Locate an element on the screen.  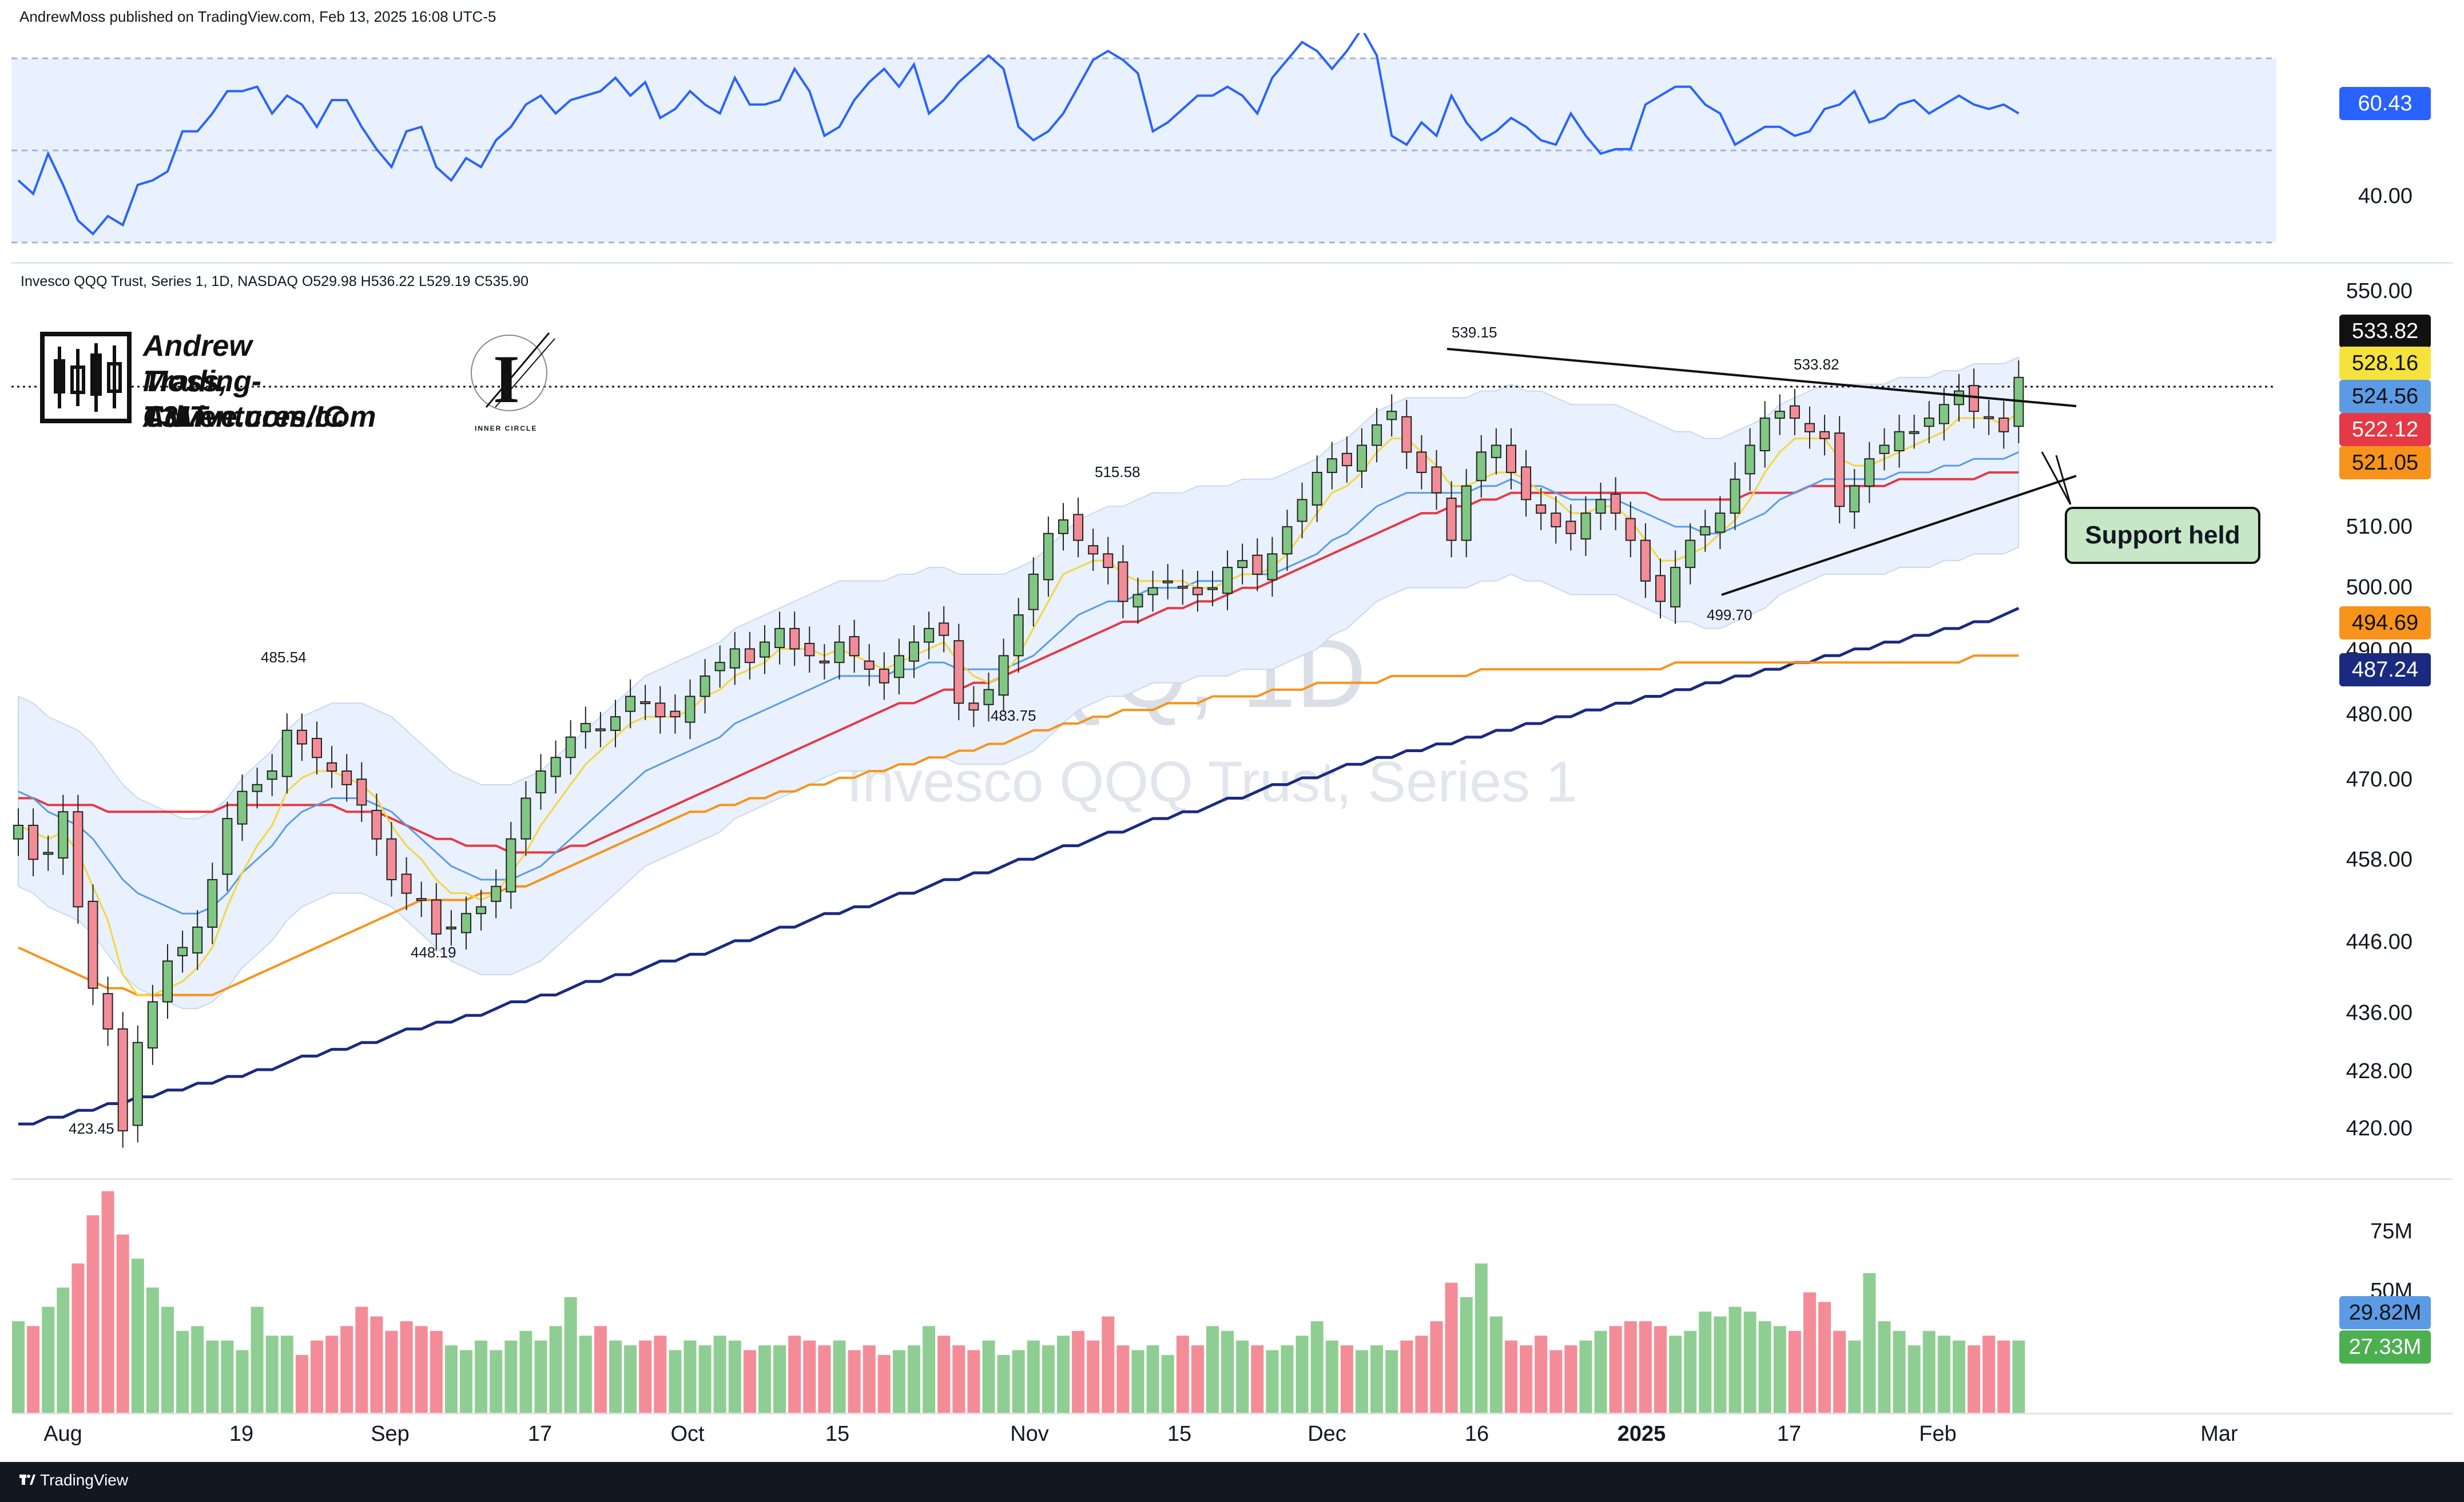
tradingview-logo-icon is located at coordinates (27, 1480).